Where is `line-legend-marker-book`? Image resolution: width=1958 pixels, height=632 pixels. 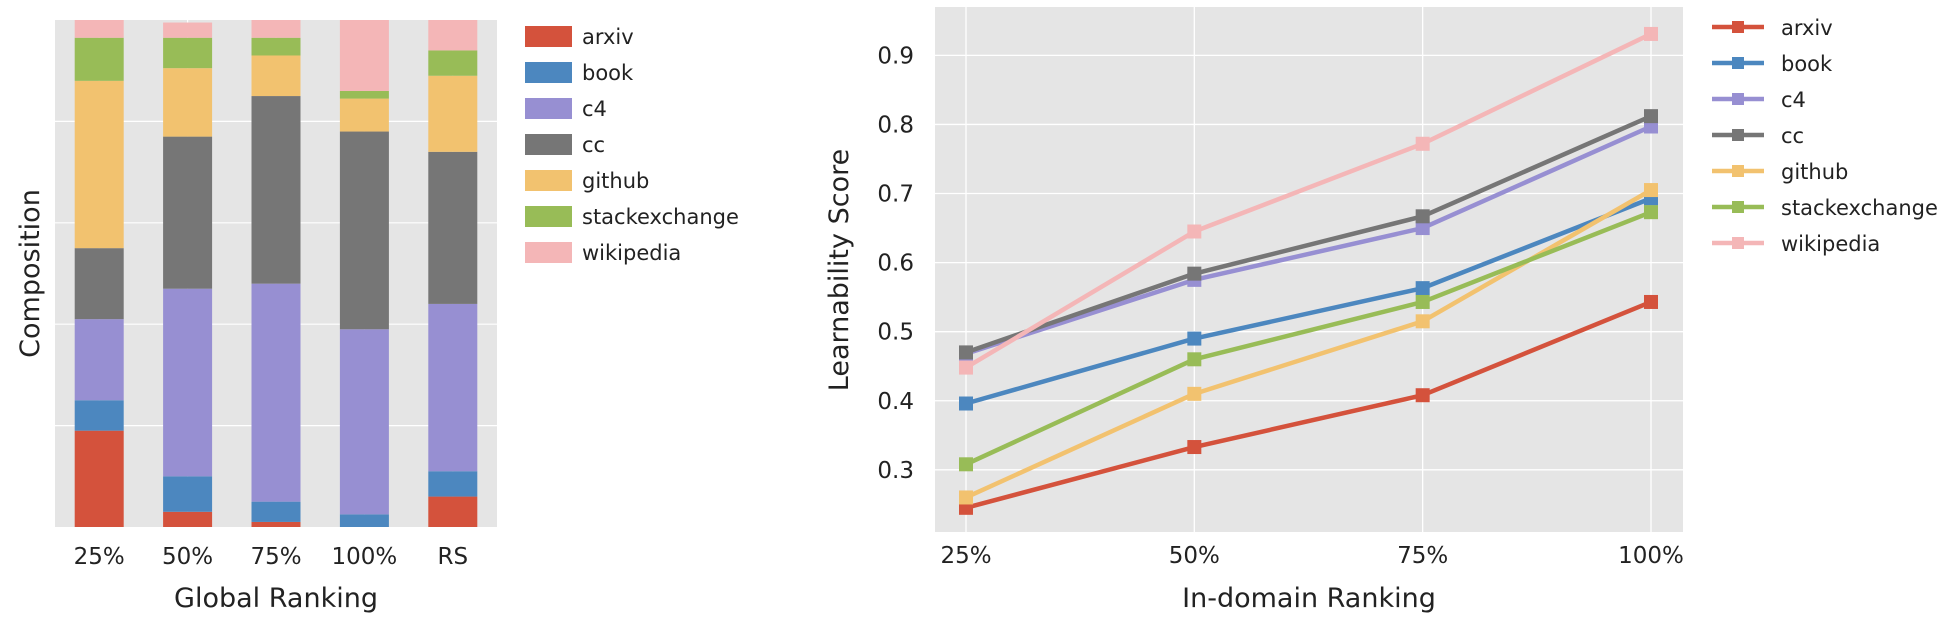
line-legend-marker-book is located at coordinates (1738, 63).